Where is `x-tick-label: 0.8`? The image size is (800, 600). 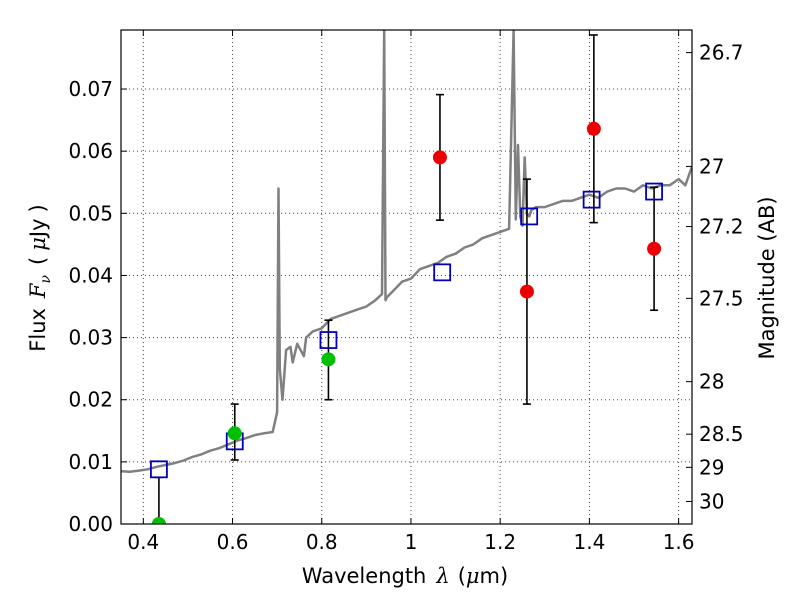
x-tick-label: 0.8 is located at coordinates (322, 542).